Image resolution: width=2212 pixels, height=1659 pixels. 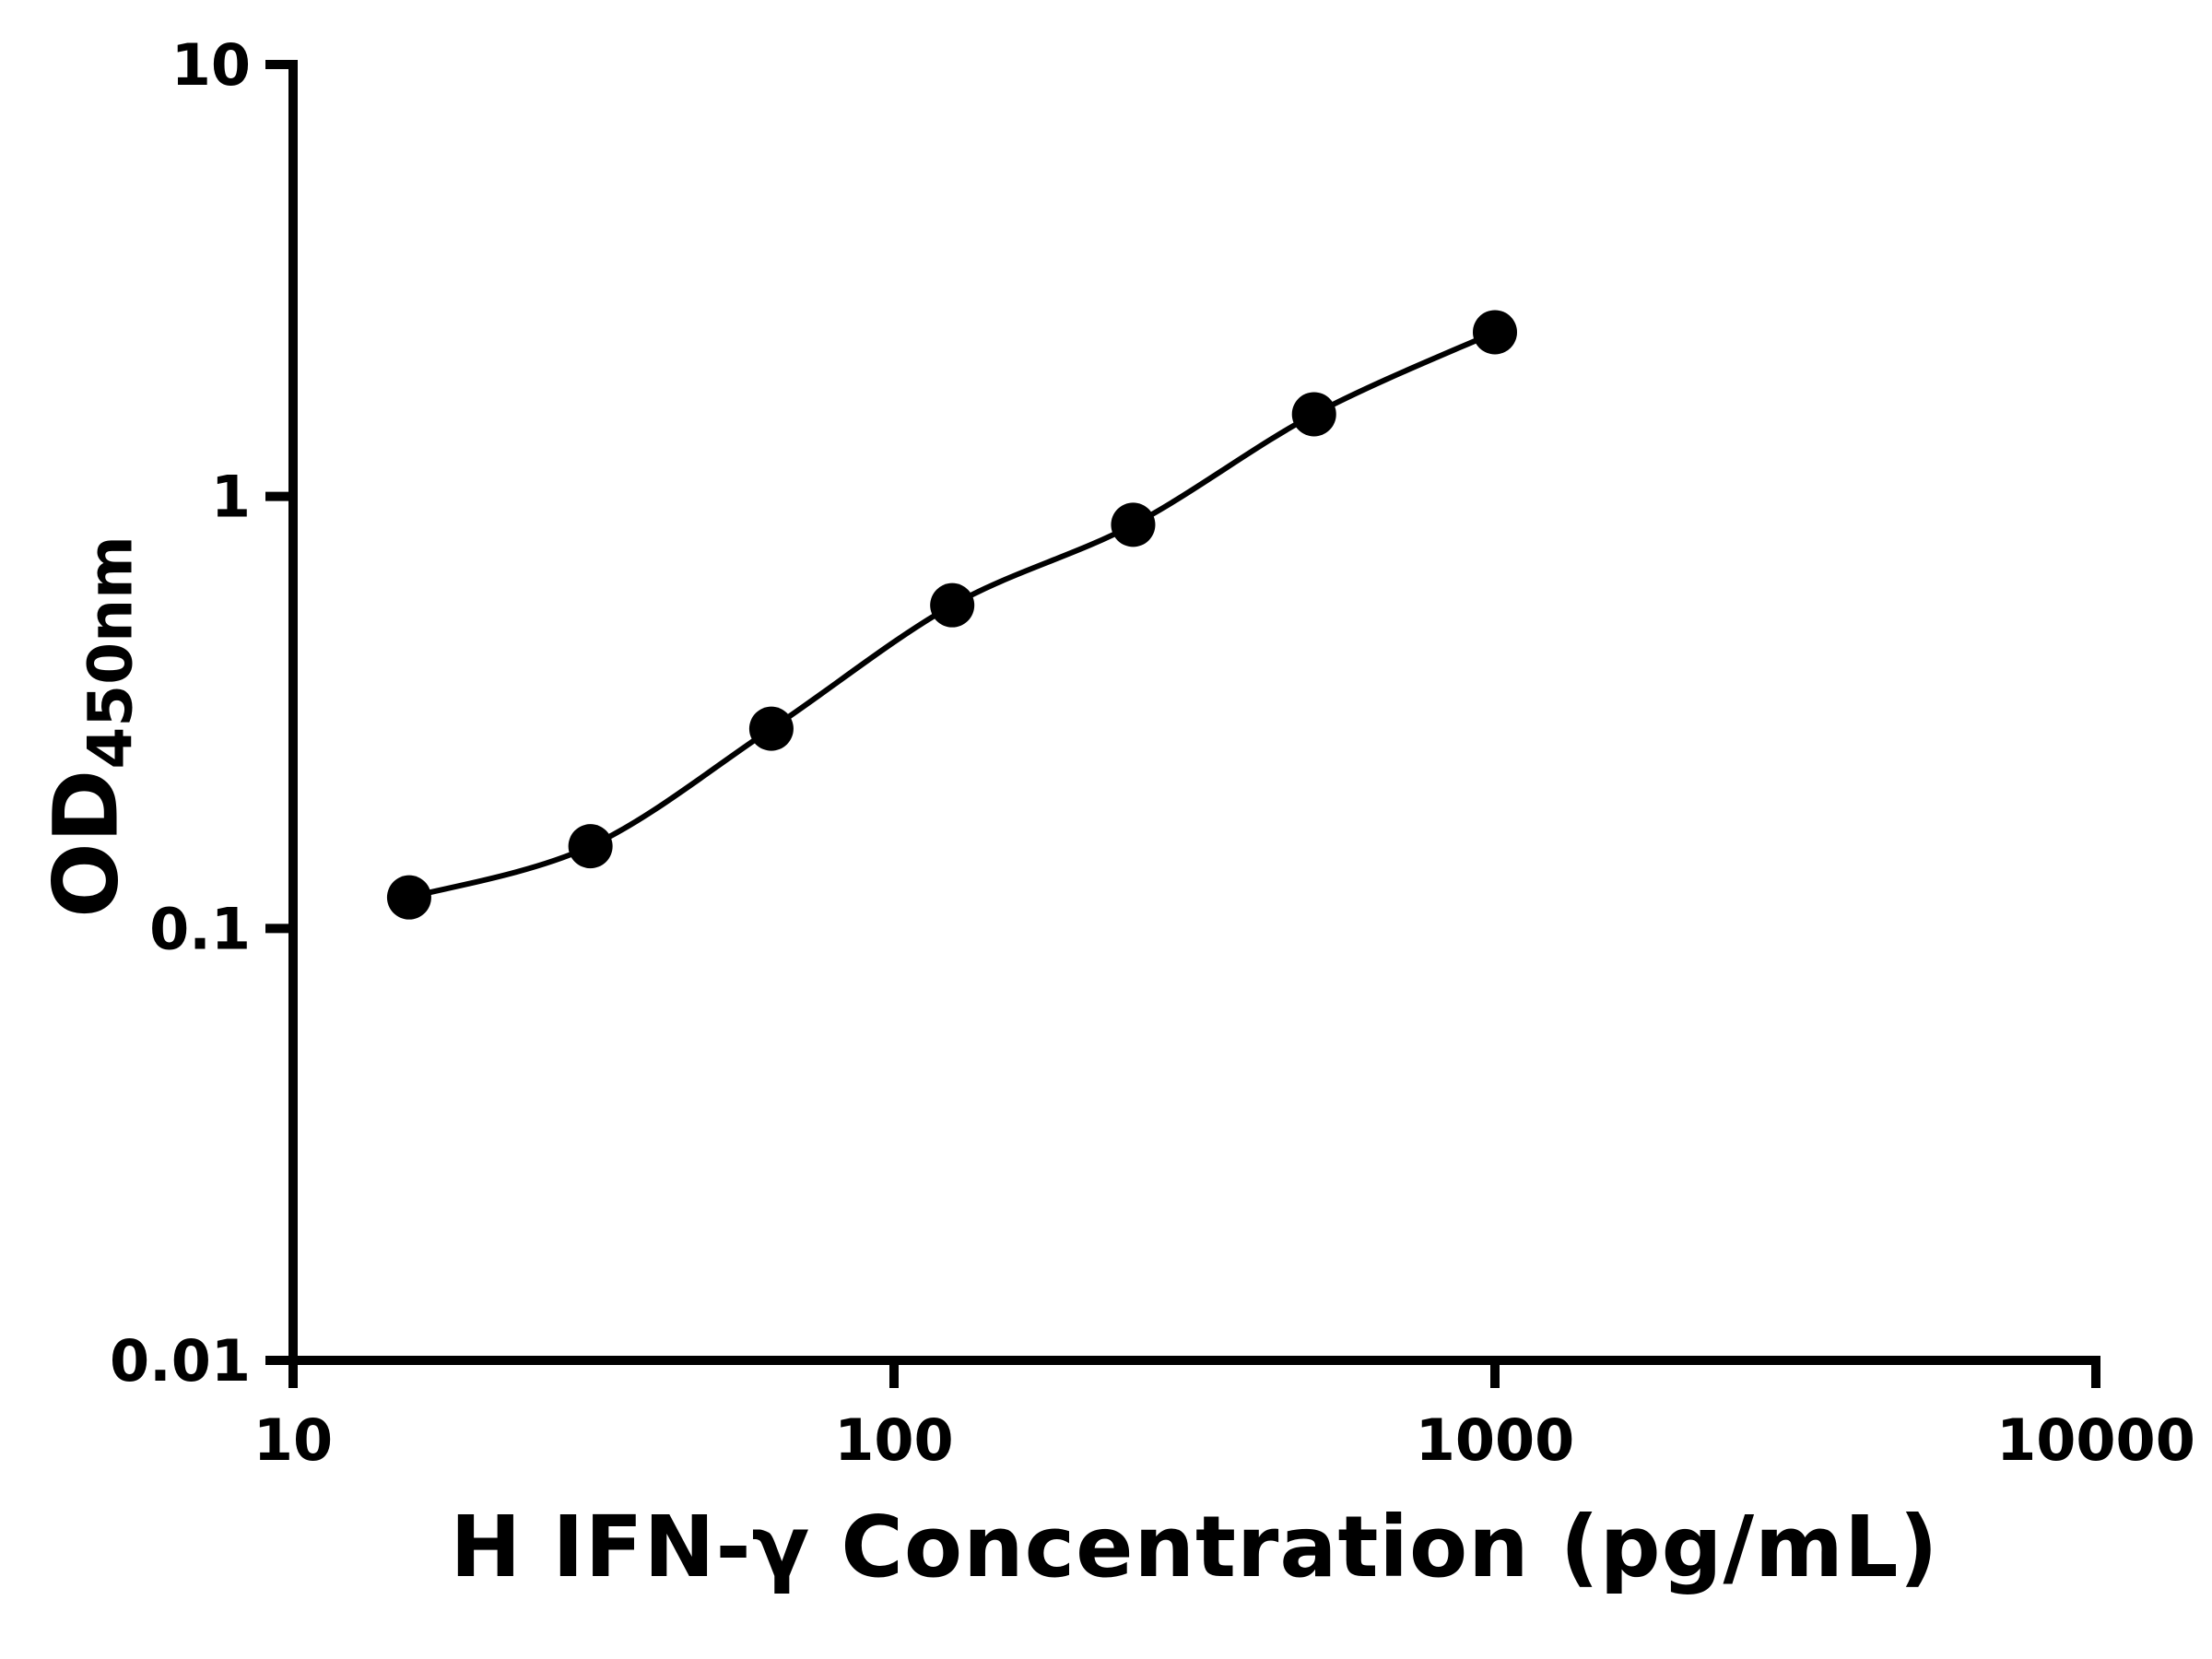 What do you see at coordinates (1194, 1547) in the screenshot?
I see `x-axis-title: H IFN-γ Concentration (pg/mL)` at bounding box center [1194, 1547].